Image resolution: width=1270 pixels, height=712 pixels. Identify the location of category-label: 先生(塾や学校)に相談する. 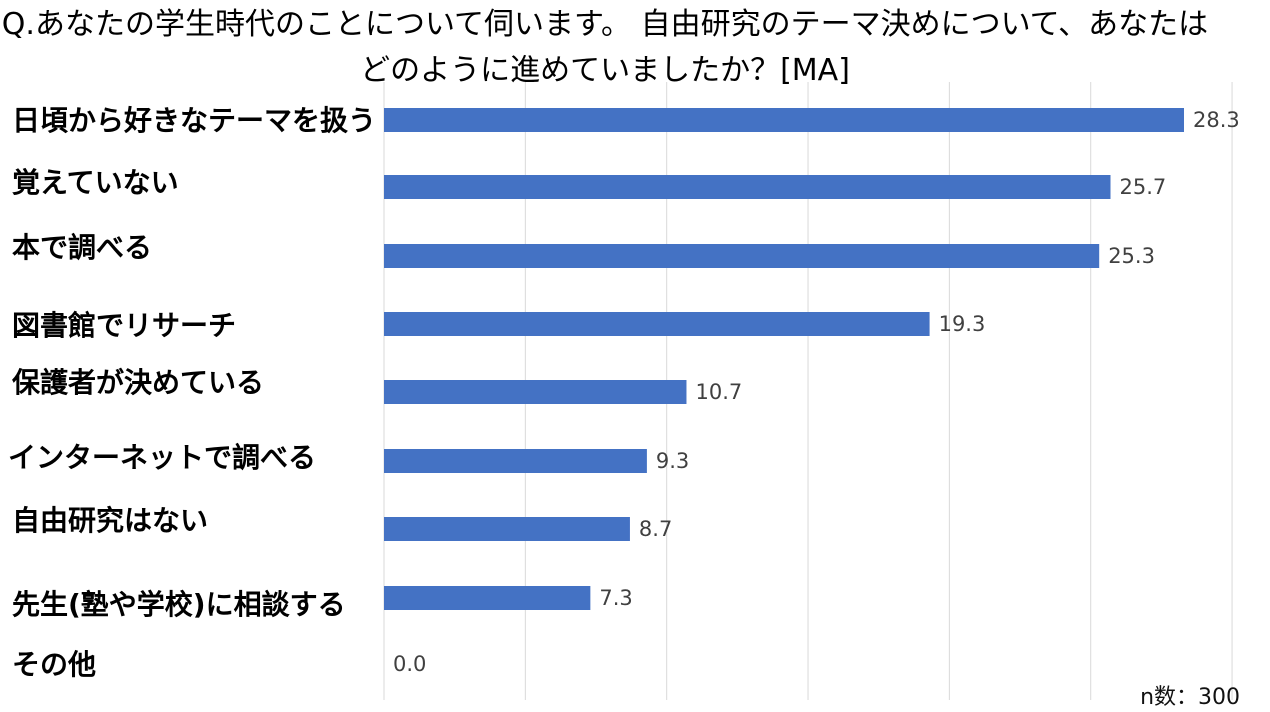
(179, 604).